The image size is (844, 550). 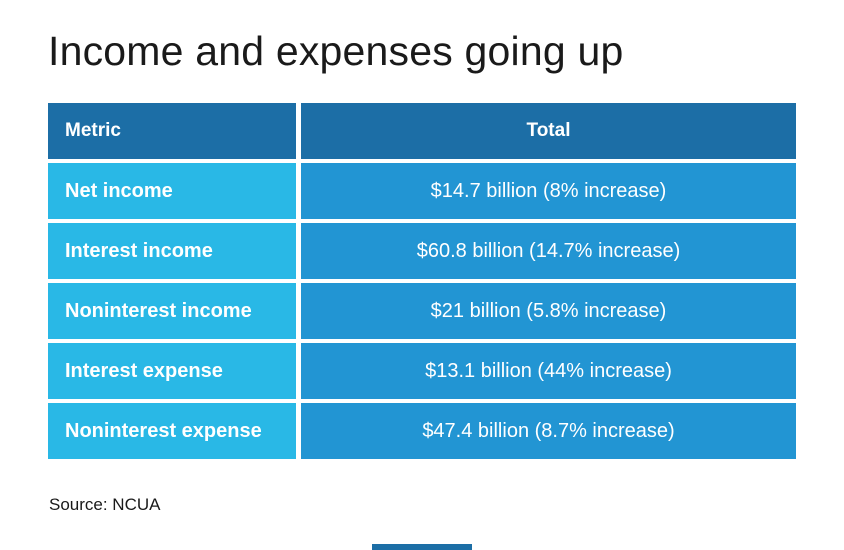 What do you see at coordinates (172, 131) in the screenshot?
I see `column-header-metric: Metric` at bounding box center [172, 131].